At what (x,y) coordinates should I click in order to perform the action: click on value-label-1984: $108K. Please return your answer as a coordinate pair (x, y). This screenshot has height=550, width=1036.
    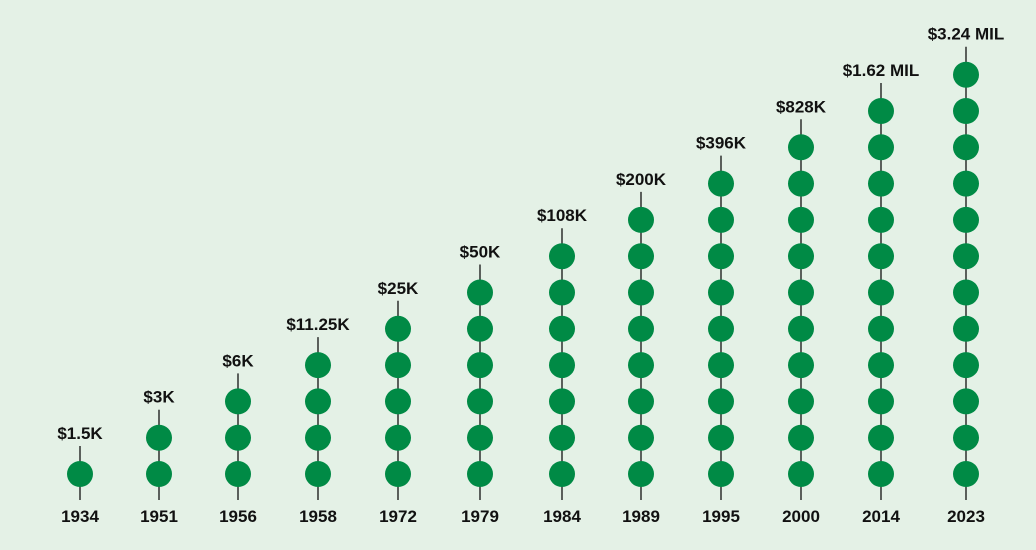
    Looking at the image, I should click on (562, 215).